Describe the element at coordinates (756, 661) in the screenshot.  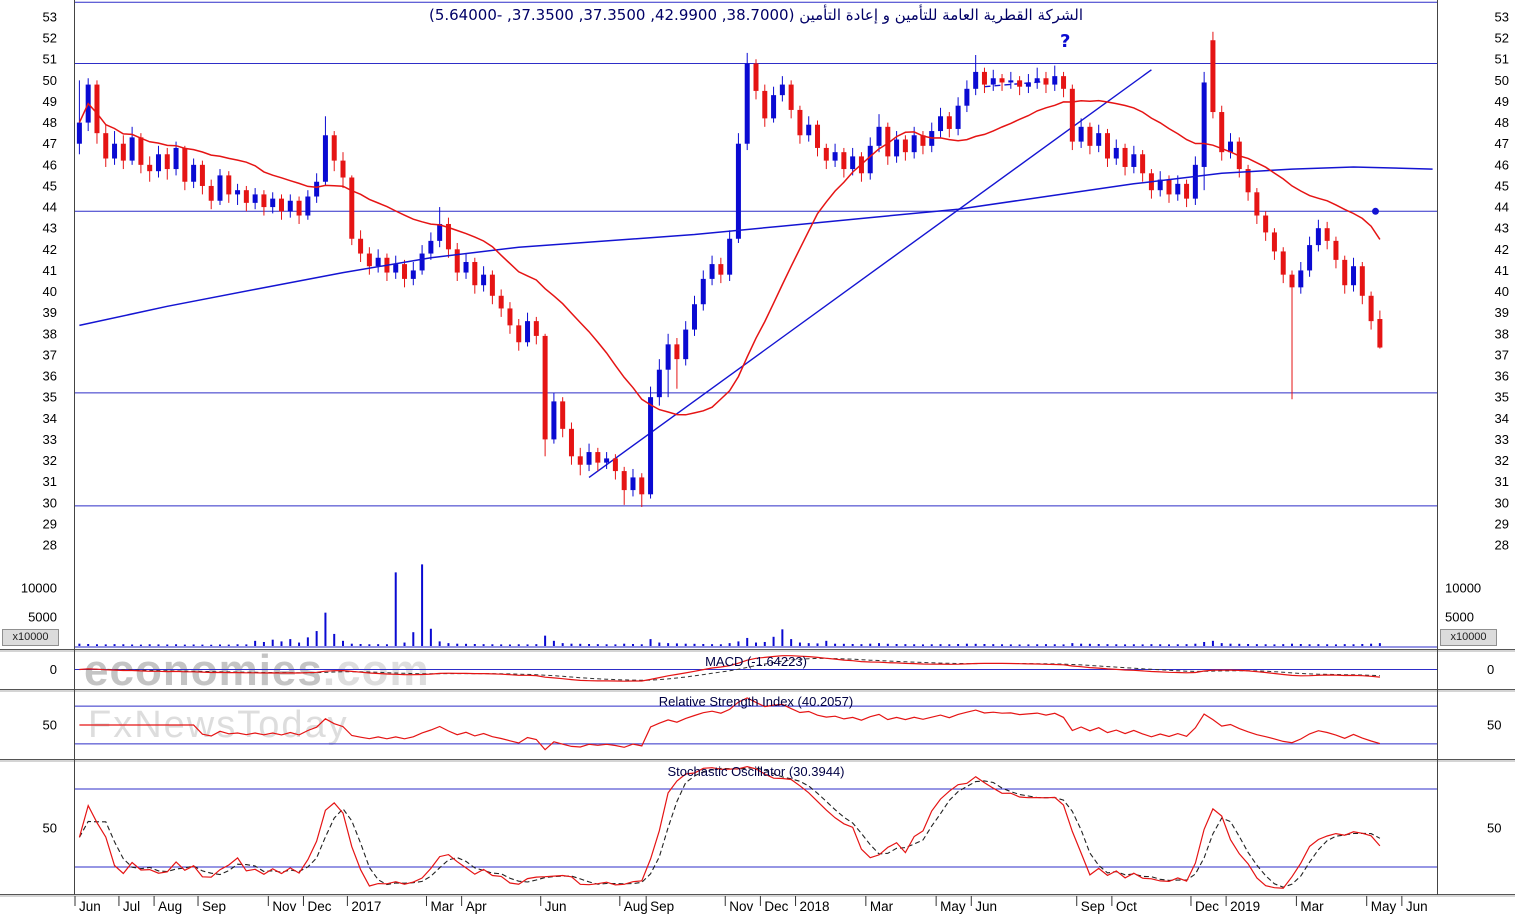
I see `macd-pane-label: MACD (-1.64223)` at that location.